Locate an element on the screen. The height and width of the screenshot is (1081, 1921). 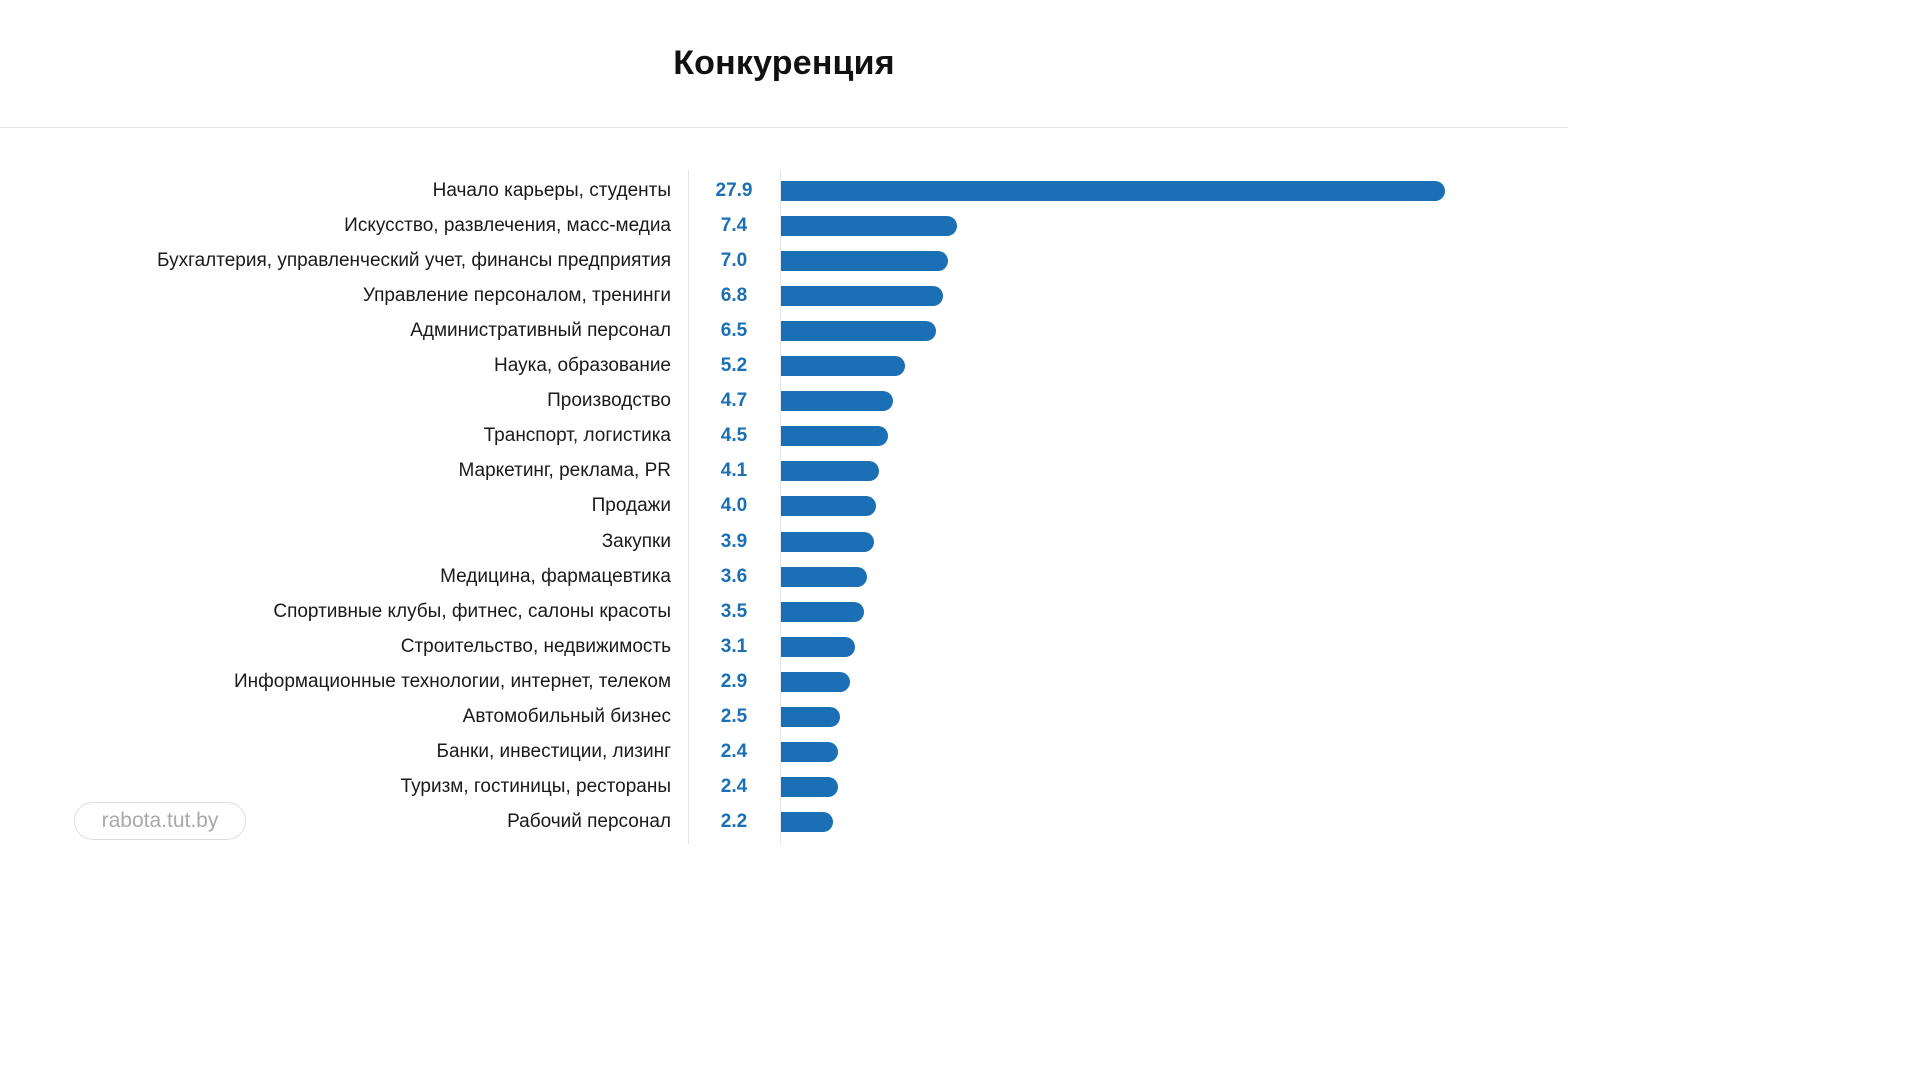
value-label: 4.1 is located at coordinates (734, 471).